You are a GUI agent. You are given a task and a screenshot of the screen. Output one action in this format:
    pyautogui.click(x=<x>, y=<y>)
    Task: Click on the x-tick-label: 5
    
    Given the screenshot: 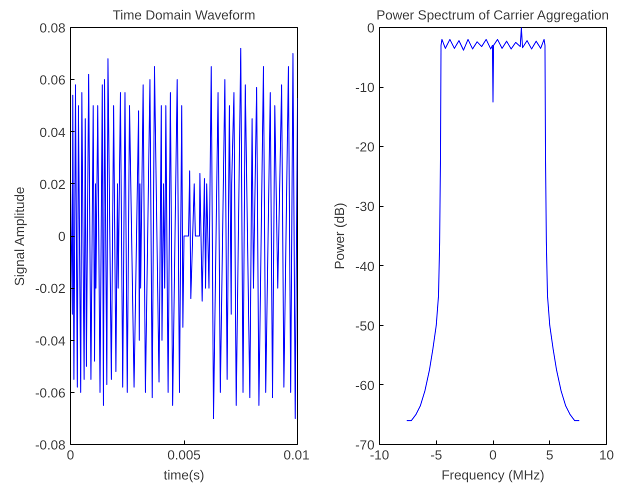 What is the action you would take?
    pyautogui.click(x=550, y=455)
    